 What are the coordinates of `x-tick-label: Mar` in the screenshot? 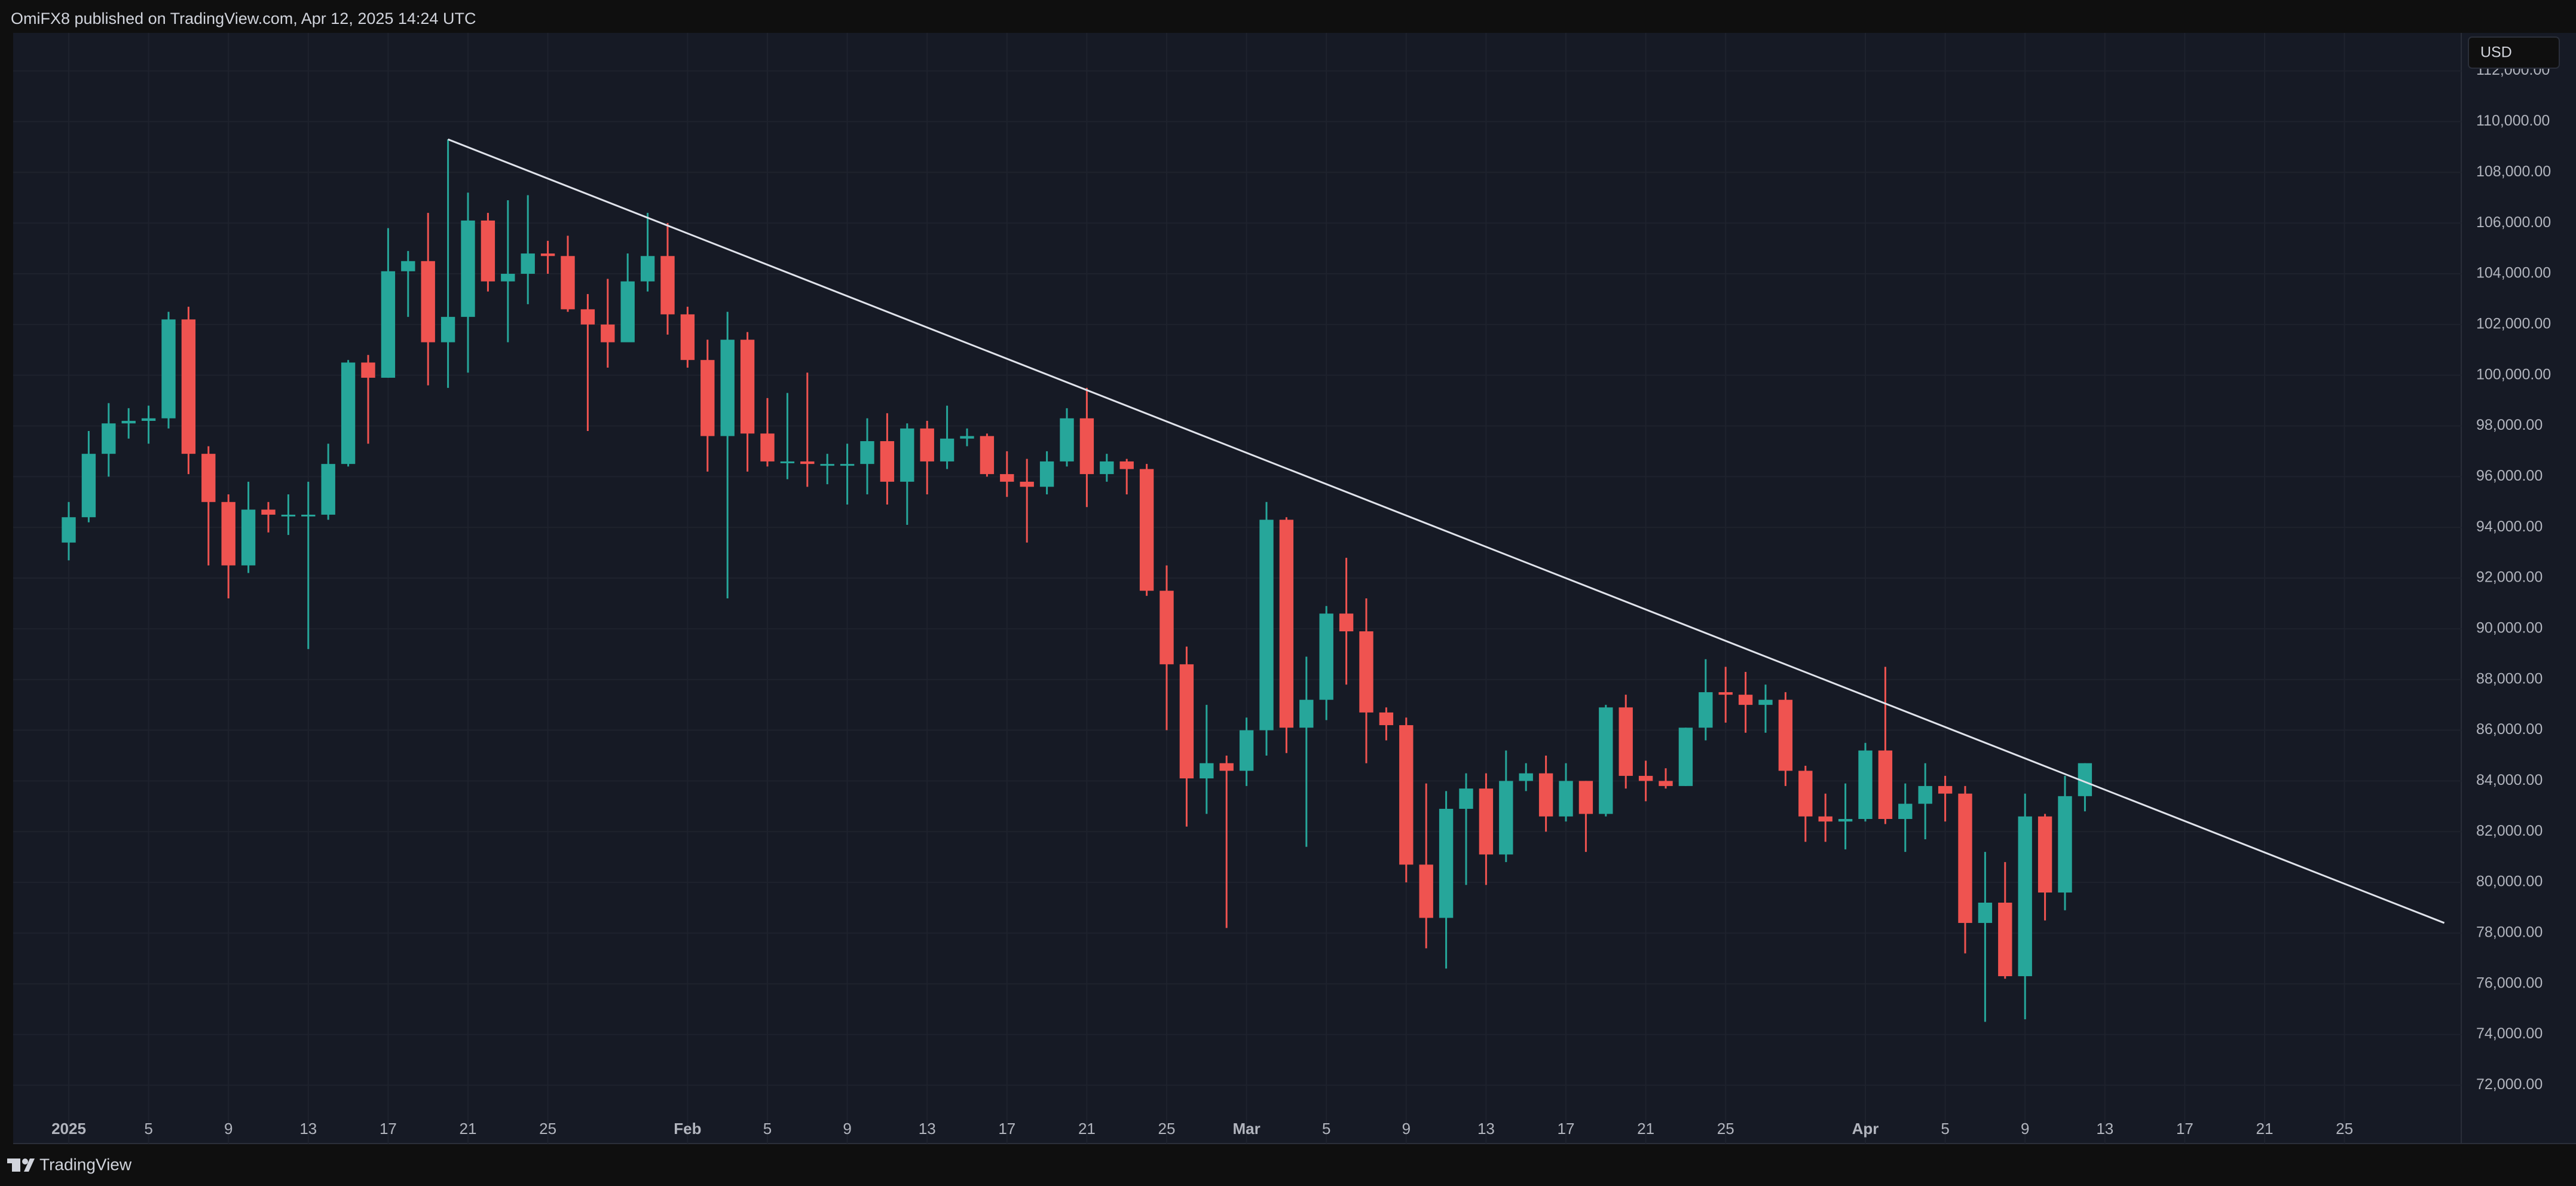 It's located at (1246, 1129).